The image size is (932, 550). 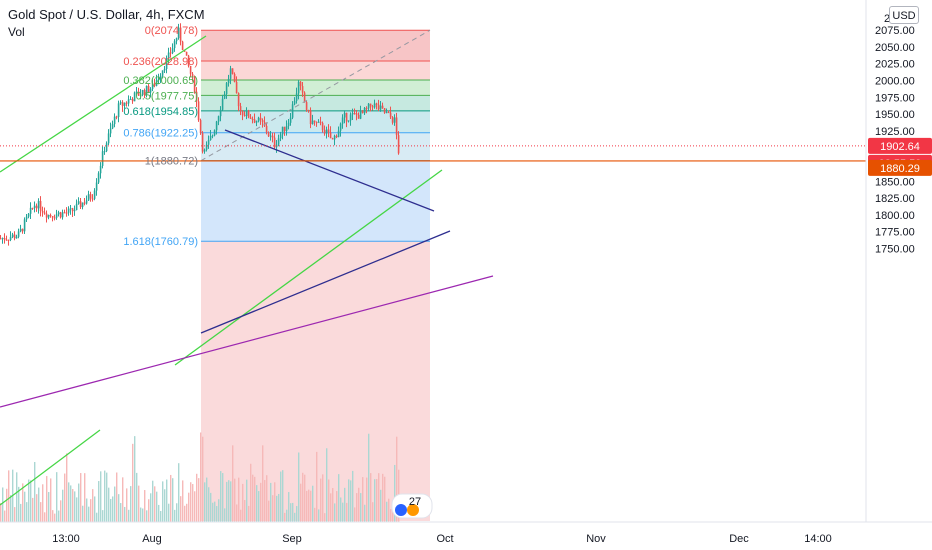 What do you see at coordinates (329, 170) in the screenshot?
I see `descending-resistance-line` at bounding box center [329, 170].